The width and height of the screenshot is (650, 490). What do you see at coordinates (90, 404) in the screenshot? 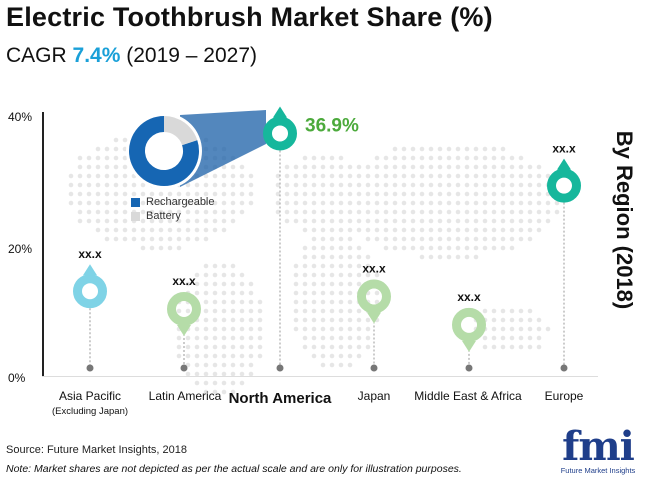
I see `x-label-asia-pacific: Asia Pacific (Excluding Japan)` at bounding box center [90, 404].